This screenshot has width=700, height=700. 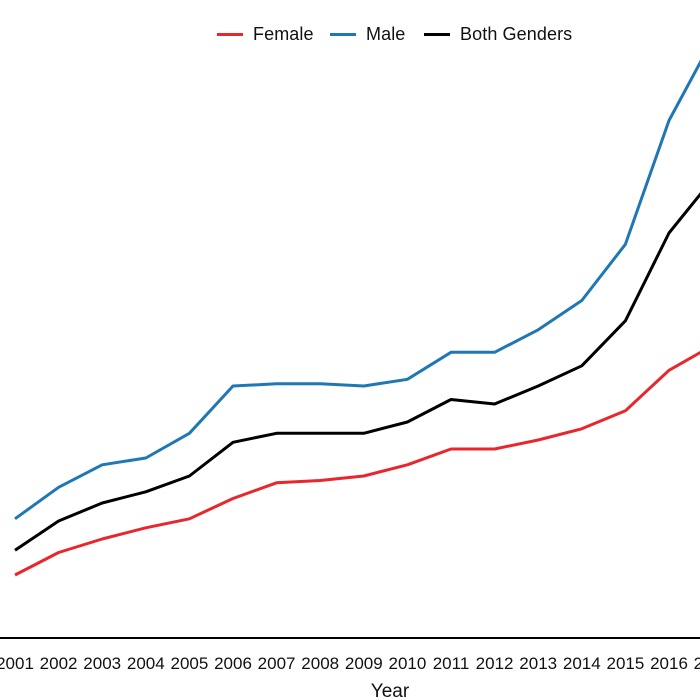 I want to click on x-tick-label-2015: 2015, so click(x=625, y=663).